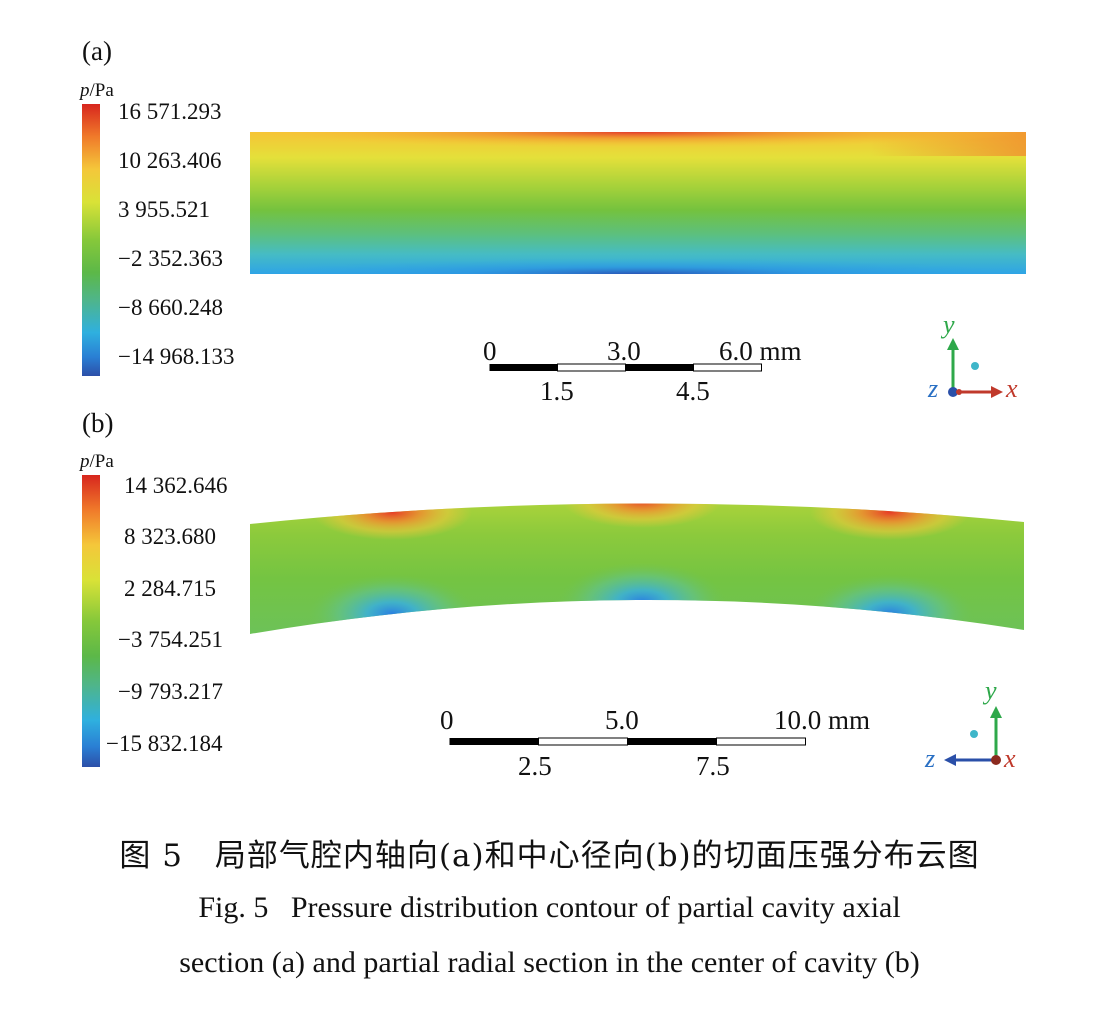 The width and height of the screenshot is (1099, 1012). I want to click on panel-a-colorbar, so click(91, 240).